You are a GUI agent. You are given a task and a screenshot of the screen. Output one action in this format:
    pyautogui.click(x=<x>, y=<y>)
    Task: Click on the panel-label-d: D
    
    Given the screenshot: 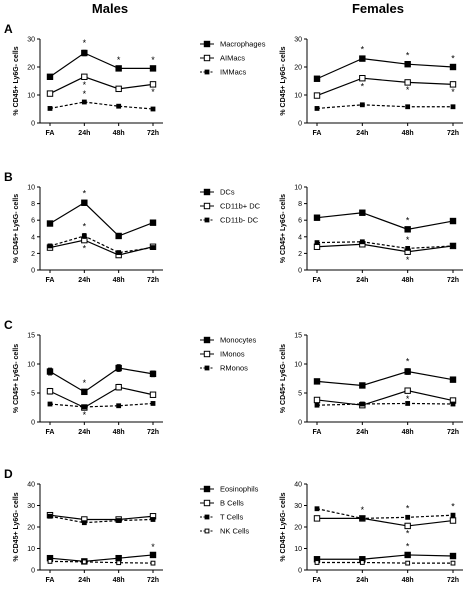 What is the action you would take?
    pyautogui.click(x=8, y=474)
    